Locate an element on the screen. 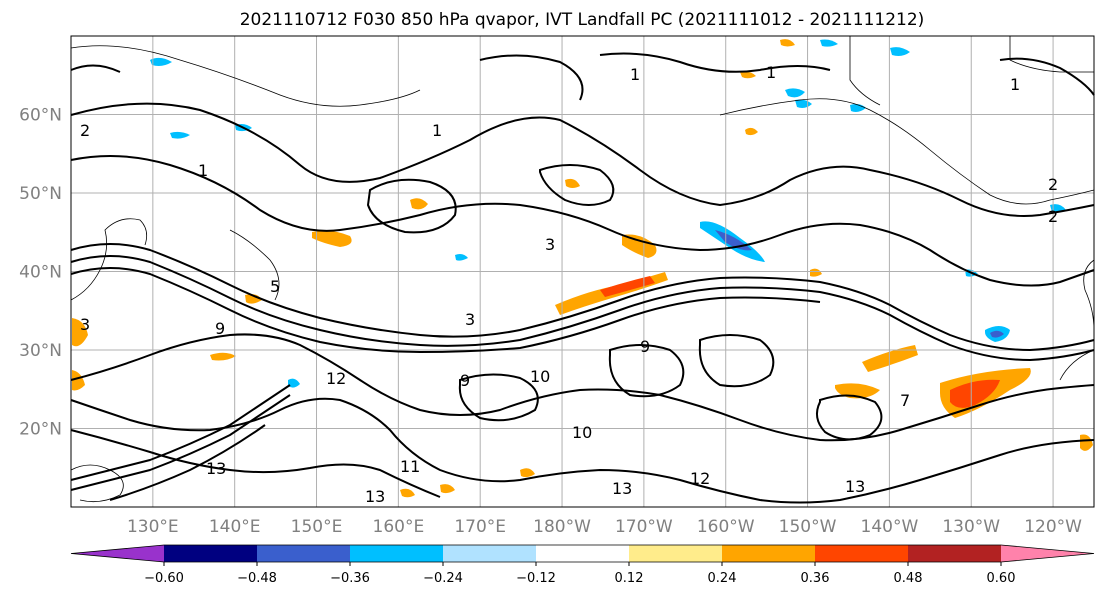 This screenshot has width=1105, height=601. colorbar-tick-label: −0.60 is located at coordinates (164, 578).